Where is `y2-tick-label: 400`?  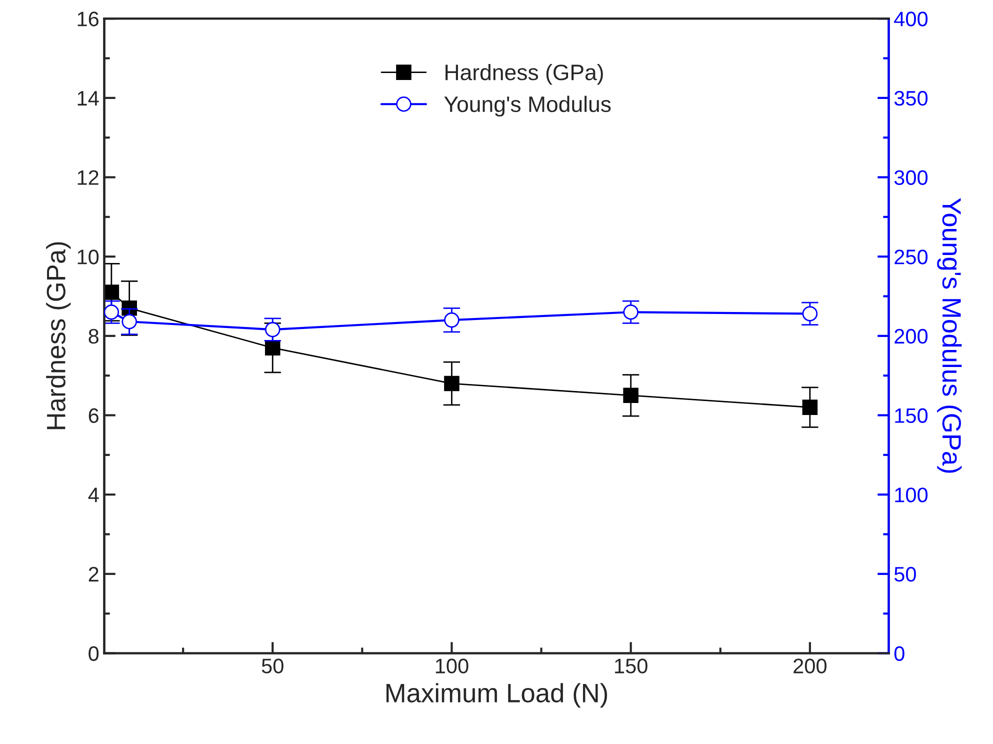 y2-tick-label: 400 is located at coordinates (911, 19).